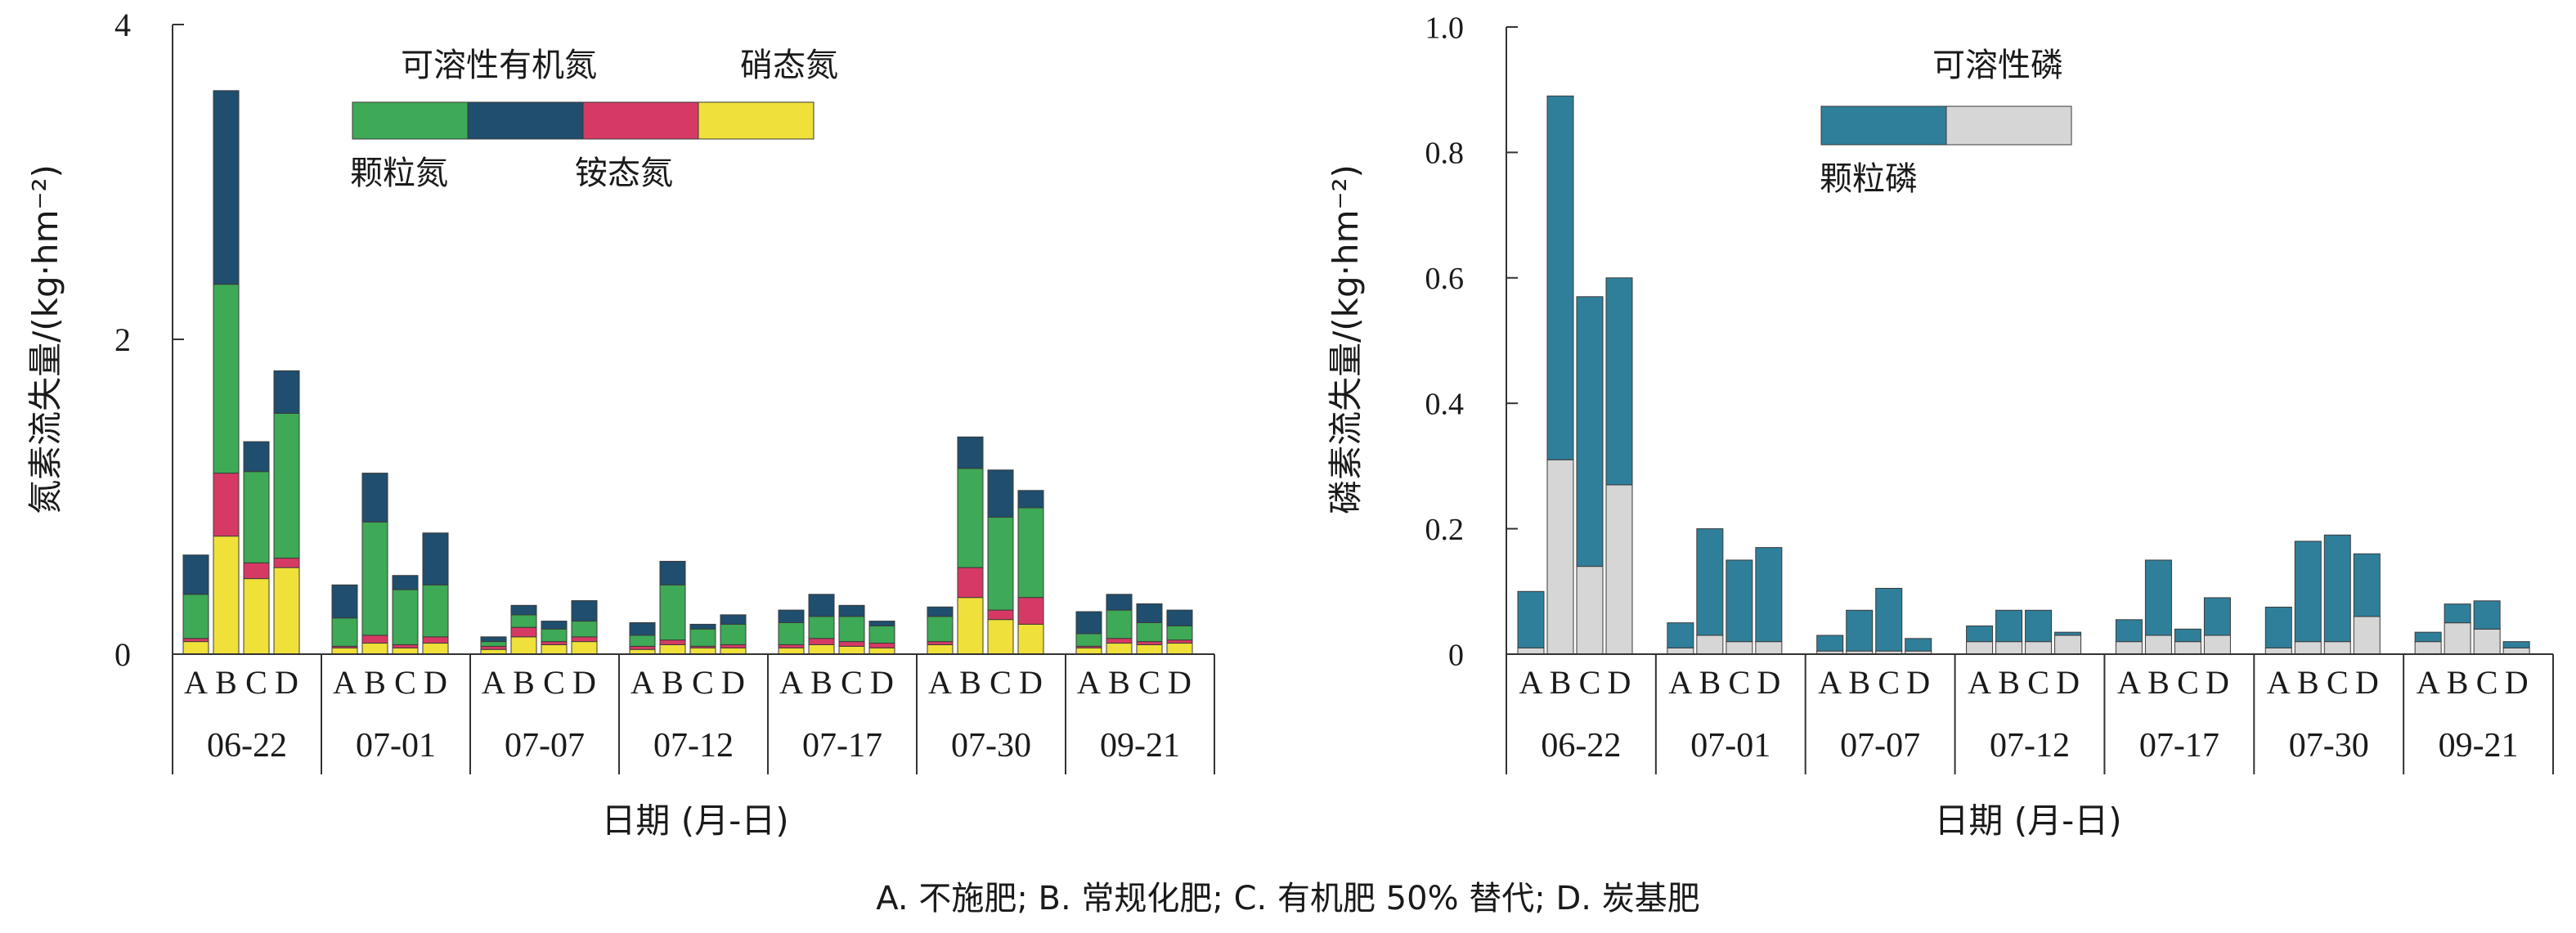 The width and height of the screenshot is (2576, 933). I want to click on y-tick-label: 0.6, so click(1445, 279).